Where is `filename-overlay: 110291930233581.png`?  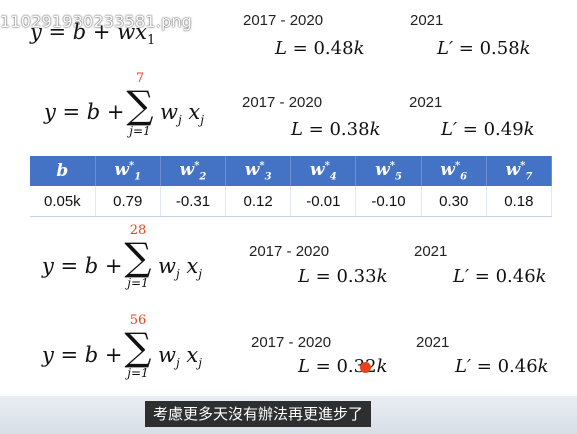 filename-overlay: 110291930233581.png is located at coordinates (96, 21).